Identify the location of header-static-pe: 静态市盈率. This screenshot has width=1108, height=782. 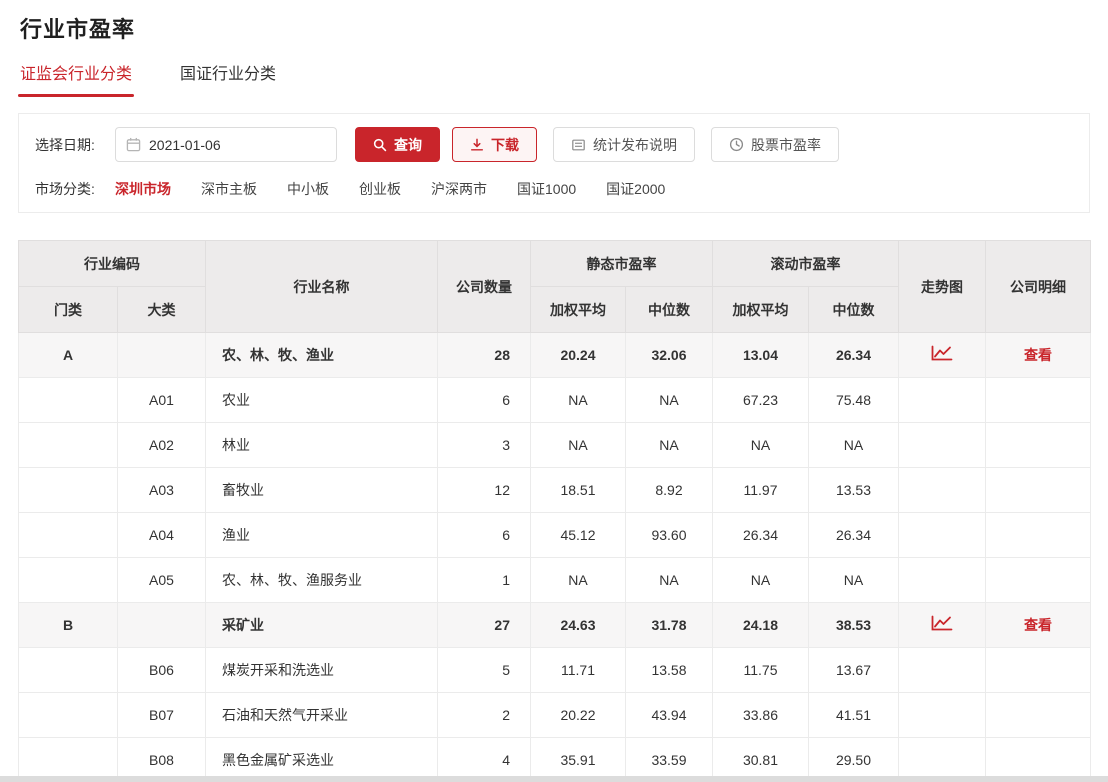
(621, 263).